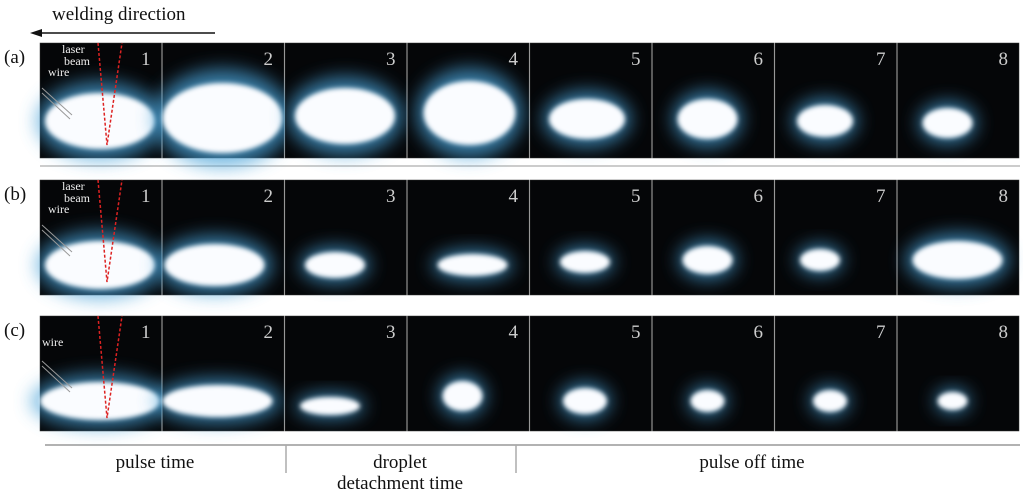 This screenshot has height=494, width=1023. I want to click on phase-label: droplet, so click(400, 462).